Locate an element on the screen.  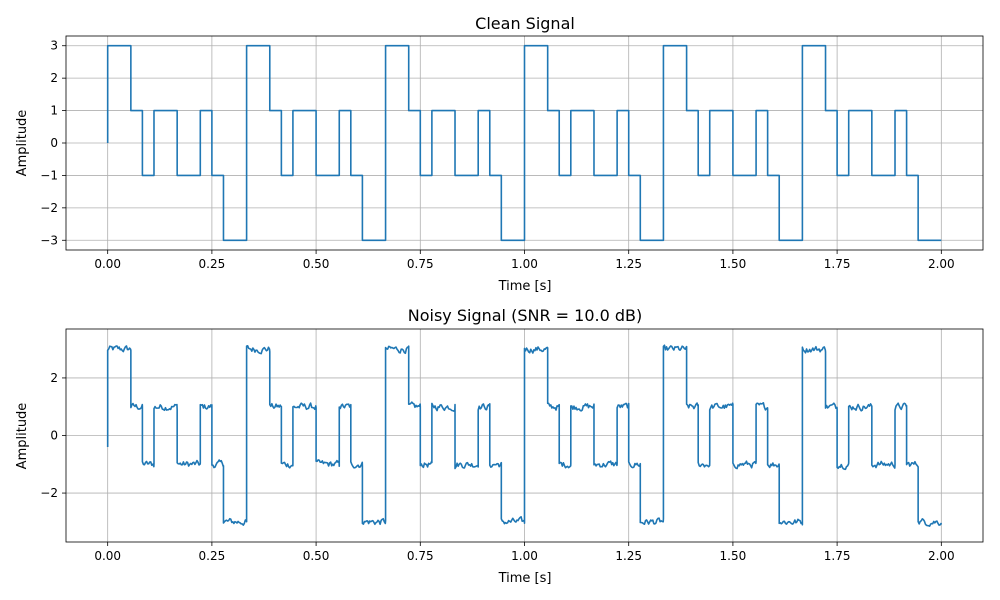
y-tick-label: 3 is located at coordinates (54, 46).